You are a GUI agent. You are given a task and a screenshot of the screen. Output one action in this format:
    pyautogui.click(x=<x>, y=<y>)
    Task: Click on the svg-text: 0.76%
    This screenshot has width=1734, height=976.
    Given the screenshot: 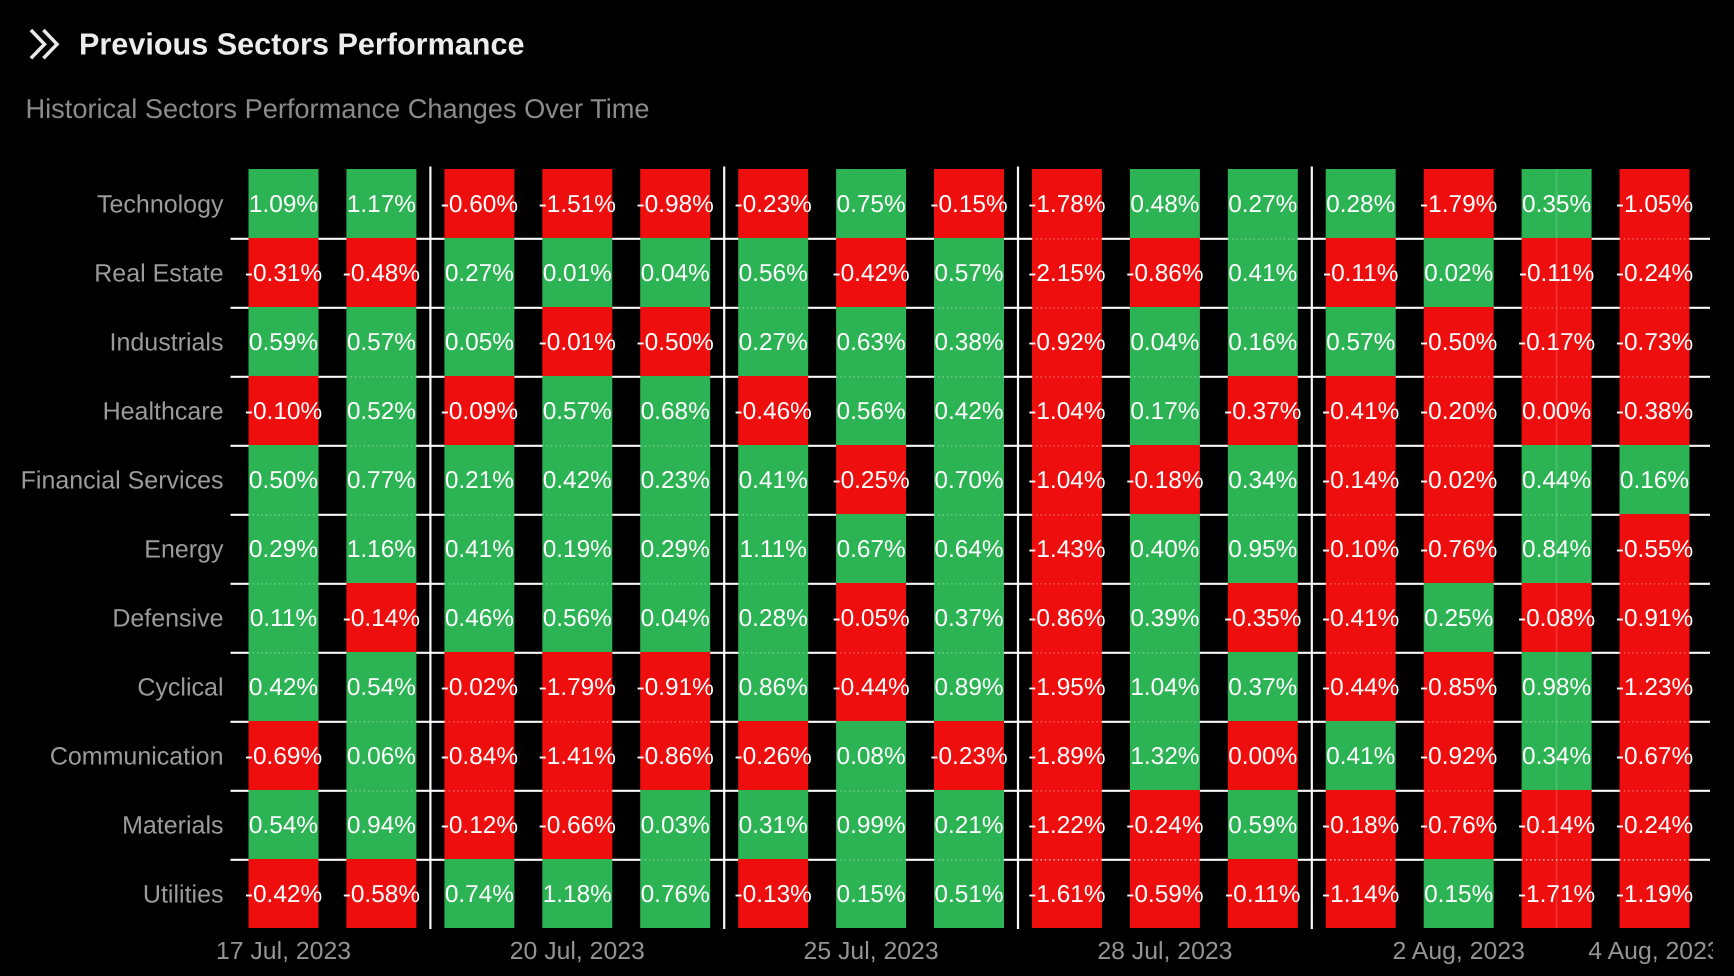 What is the action you would take?
    pyautogui.click(x=675, y=894)
    